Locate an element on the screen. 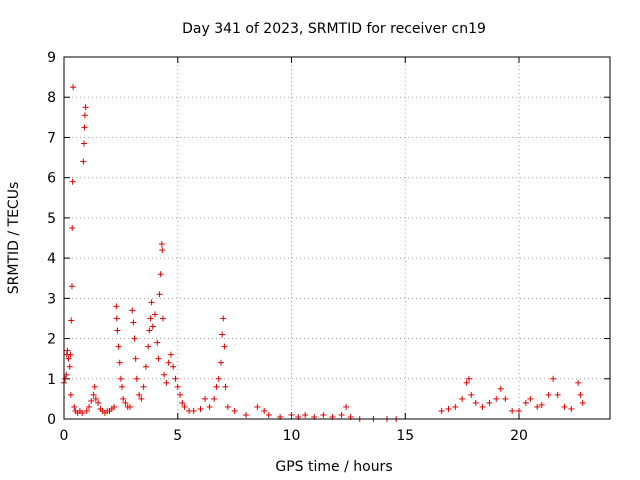 This screenshot has width=640, height=480. x-axis-label: GPS time / hours is located at coordinates (333, 467).